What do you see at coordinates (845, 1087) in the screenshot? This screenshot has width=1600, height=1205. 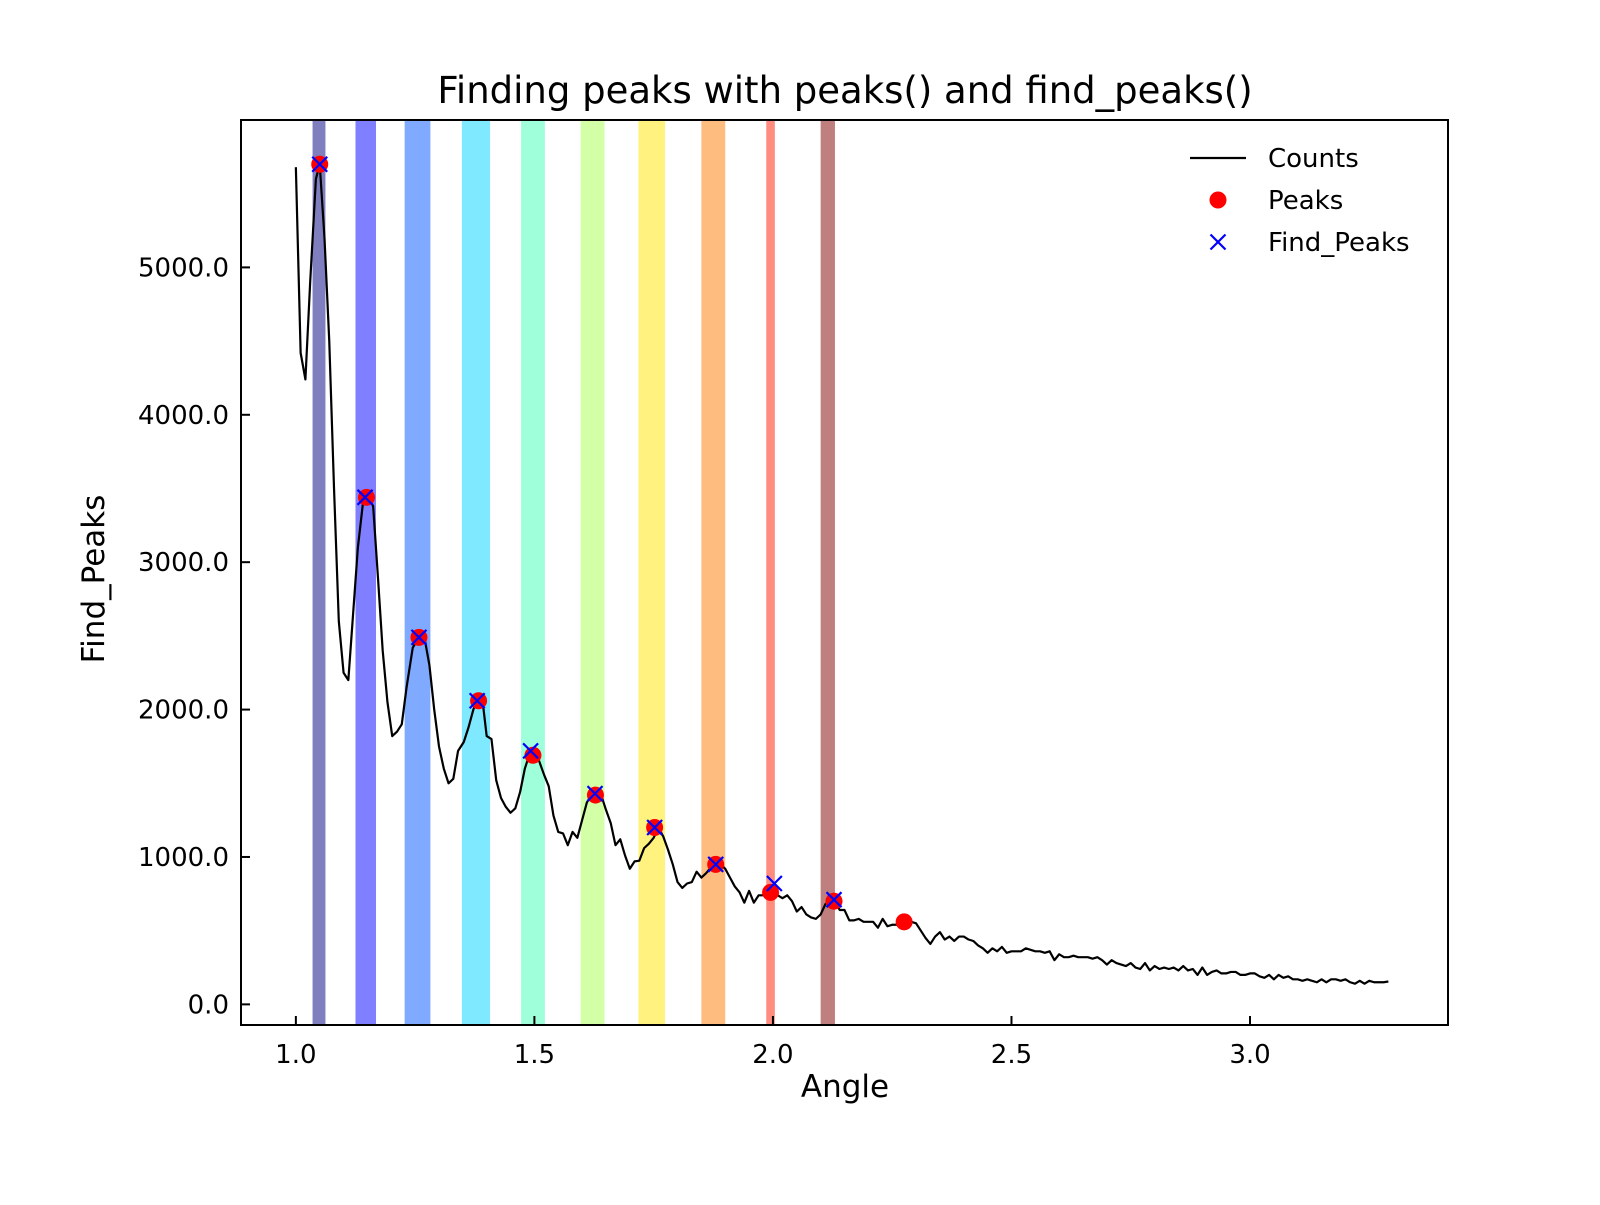 I see `x-axis-title: Angle` at bounding box center [845, 1087].